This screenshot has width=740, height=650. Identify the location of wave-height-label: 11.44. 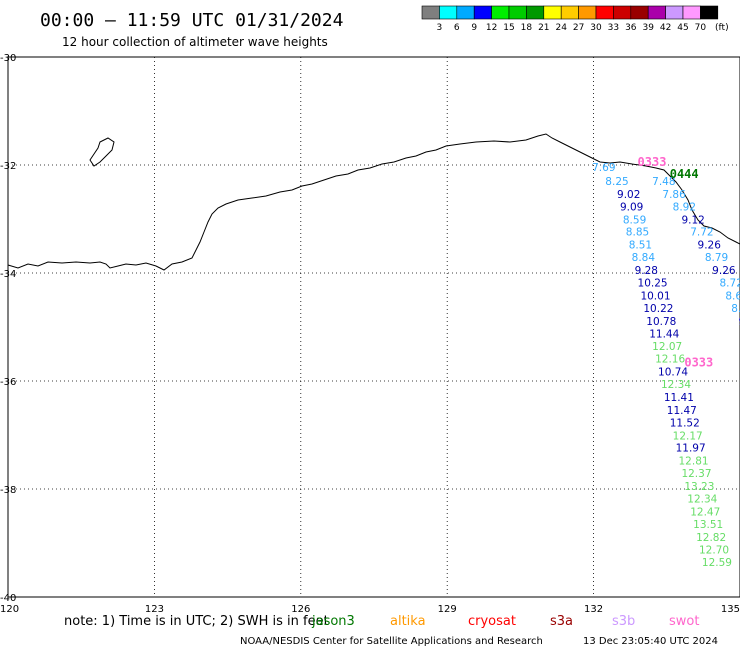
(664, 334).